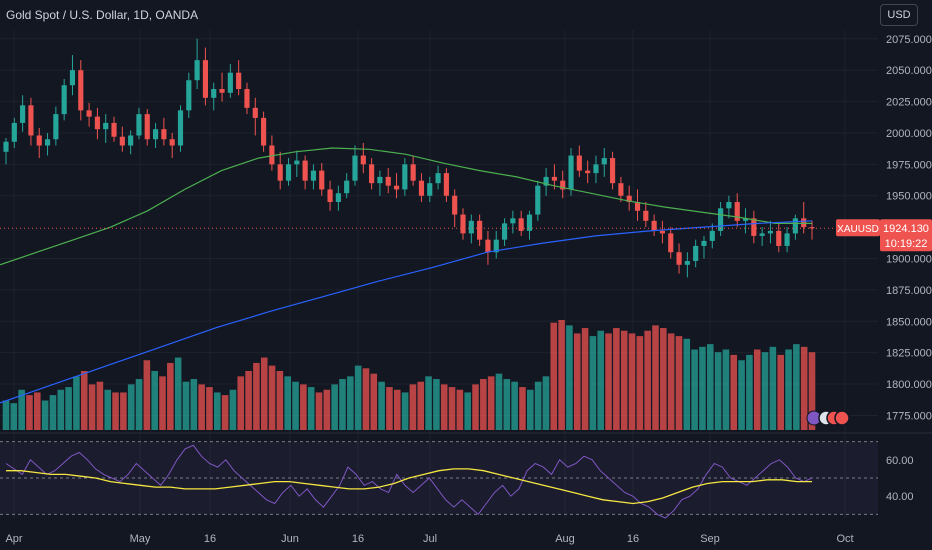 The height and width of the screenshot is (550, 932). What do you see at coordinates (909, 354) in the screenshot?
I see `price-tick-label: 1825.000` at bounding box center [909, 354].